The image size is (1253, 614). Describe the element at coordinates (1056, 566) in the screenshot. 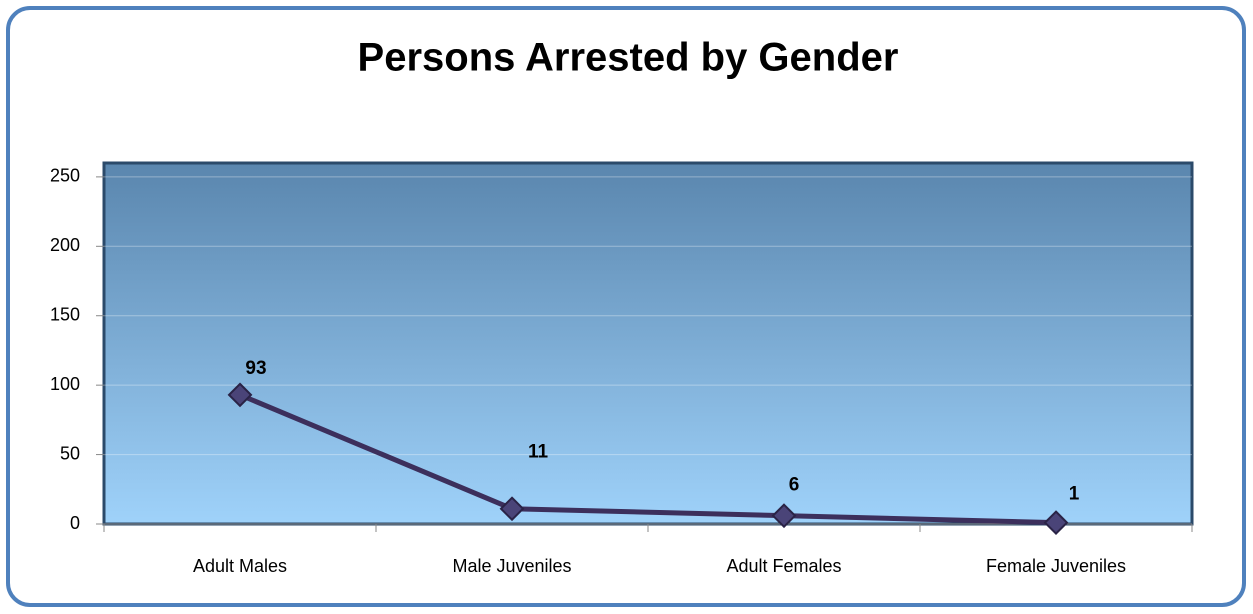

I see `x-tick-label: Female Juveniles` at that location.